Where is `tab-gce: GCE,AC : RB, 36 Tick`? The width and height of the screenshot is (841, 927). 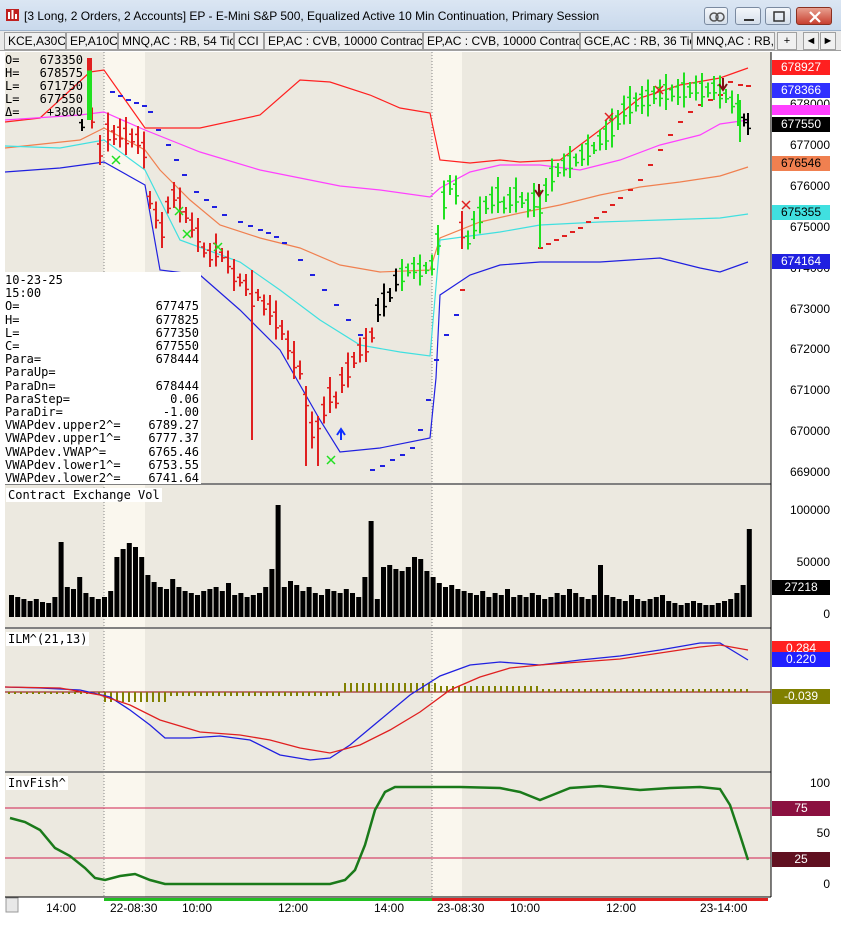 tab-gce: GCE,AC : RB, 36 Tick is located at coordinates (636, 41).